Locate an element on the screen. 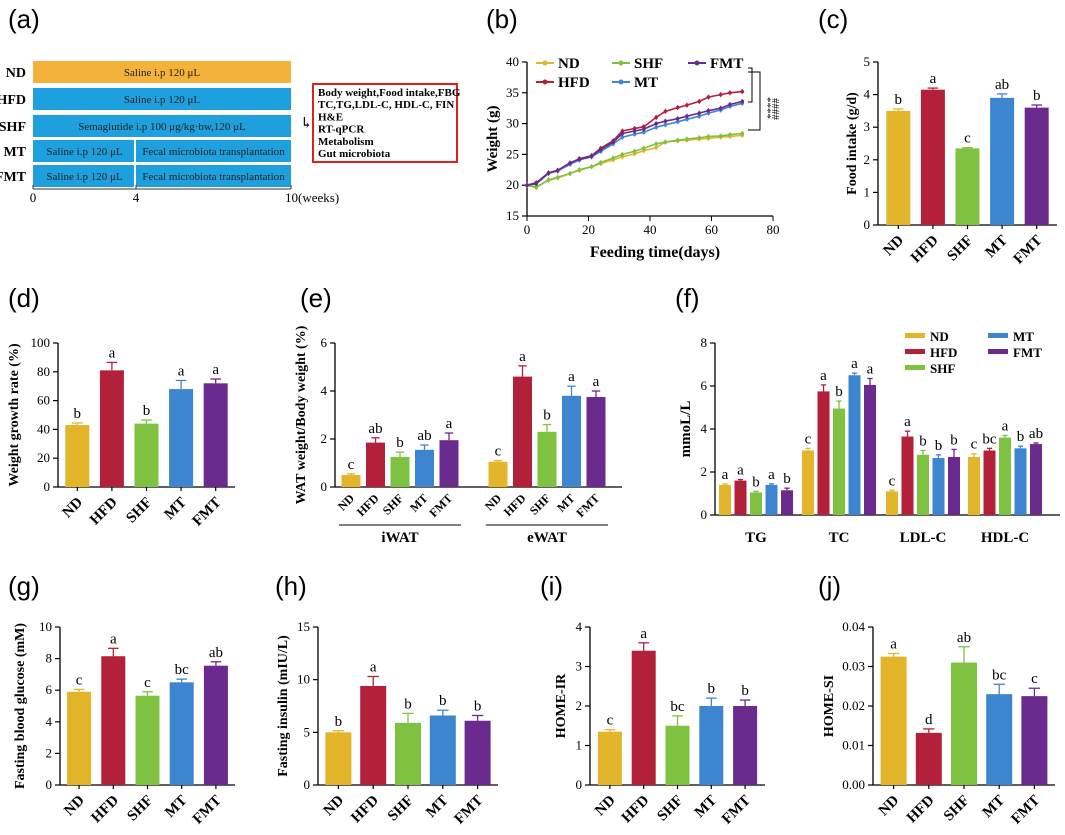 The image size is (1065, 835). legend-label: MT is located at coordinates (646, 83).